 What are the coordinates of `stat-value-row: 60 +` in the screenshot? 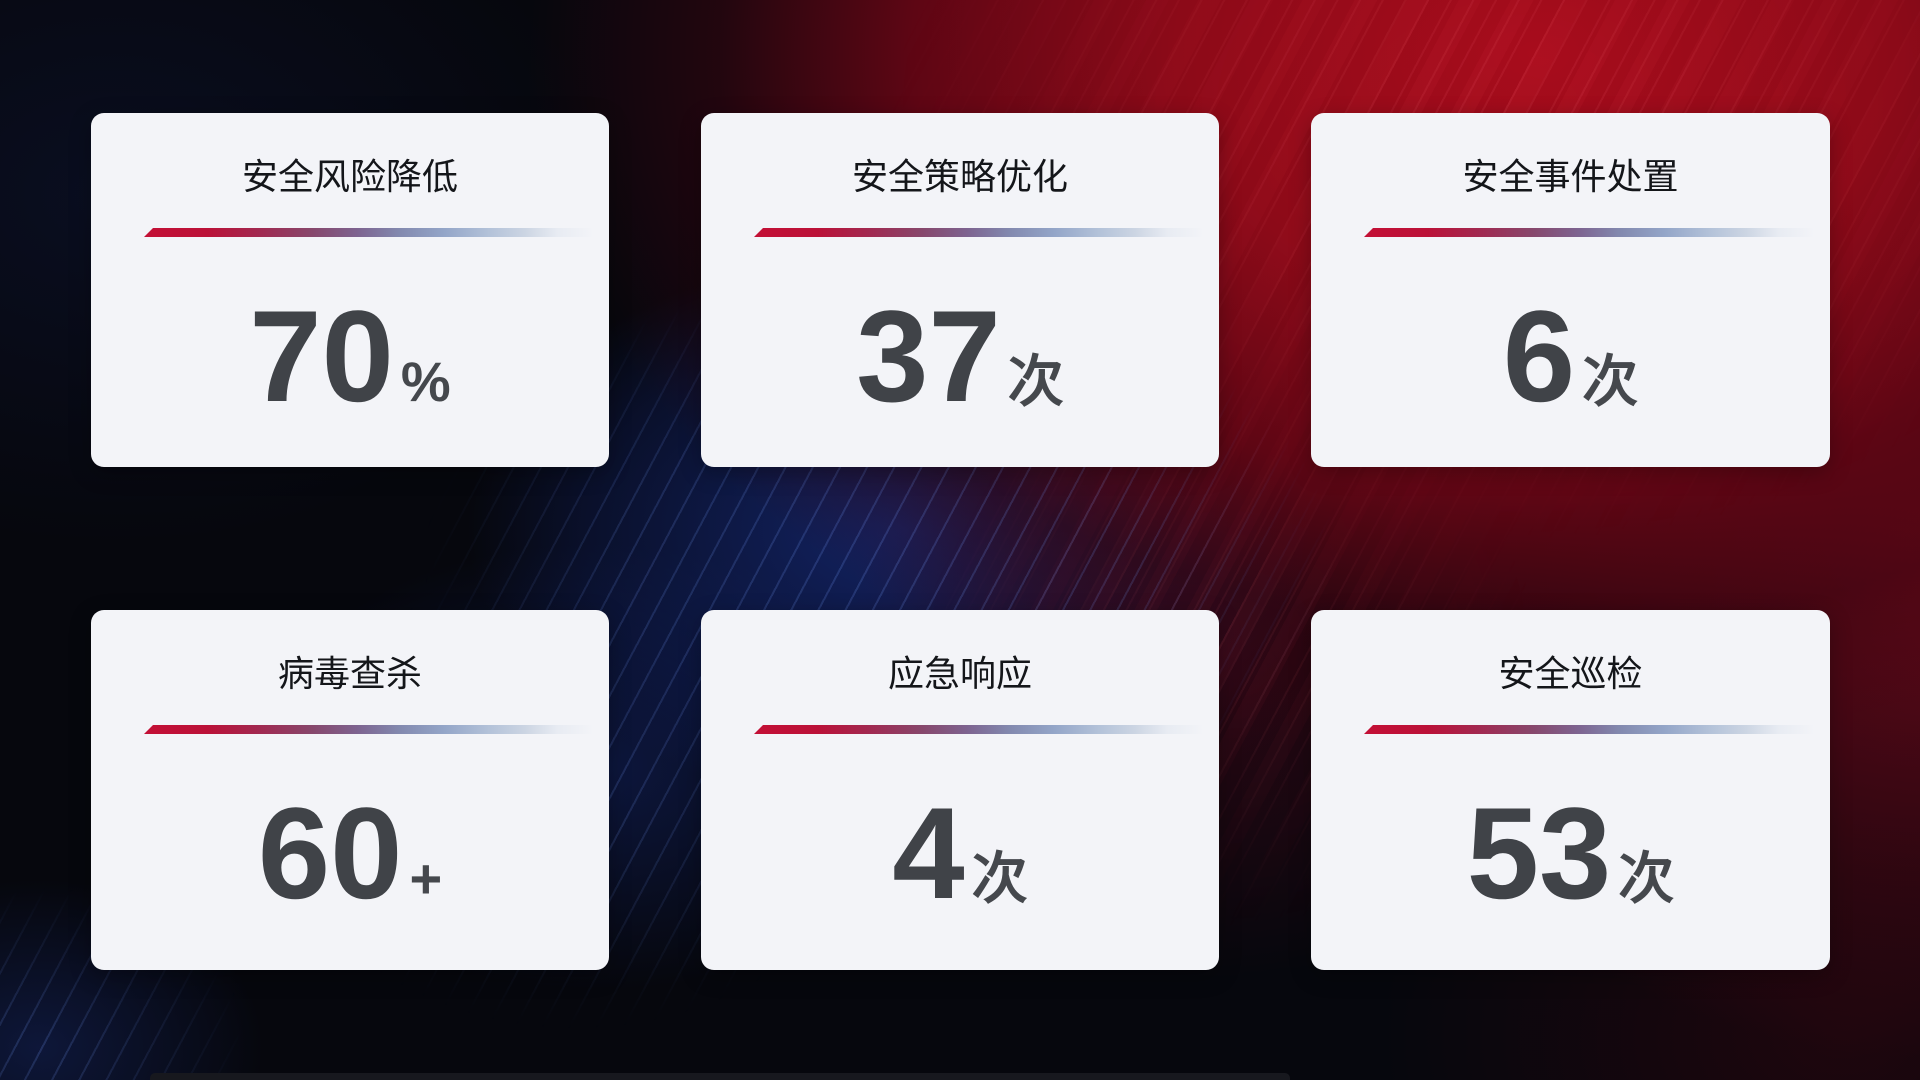 It's located at (350, 853).